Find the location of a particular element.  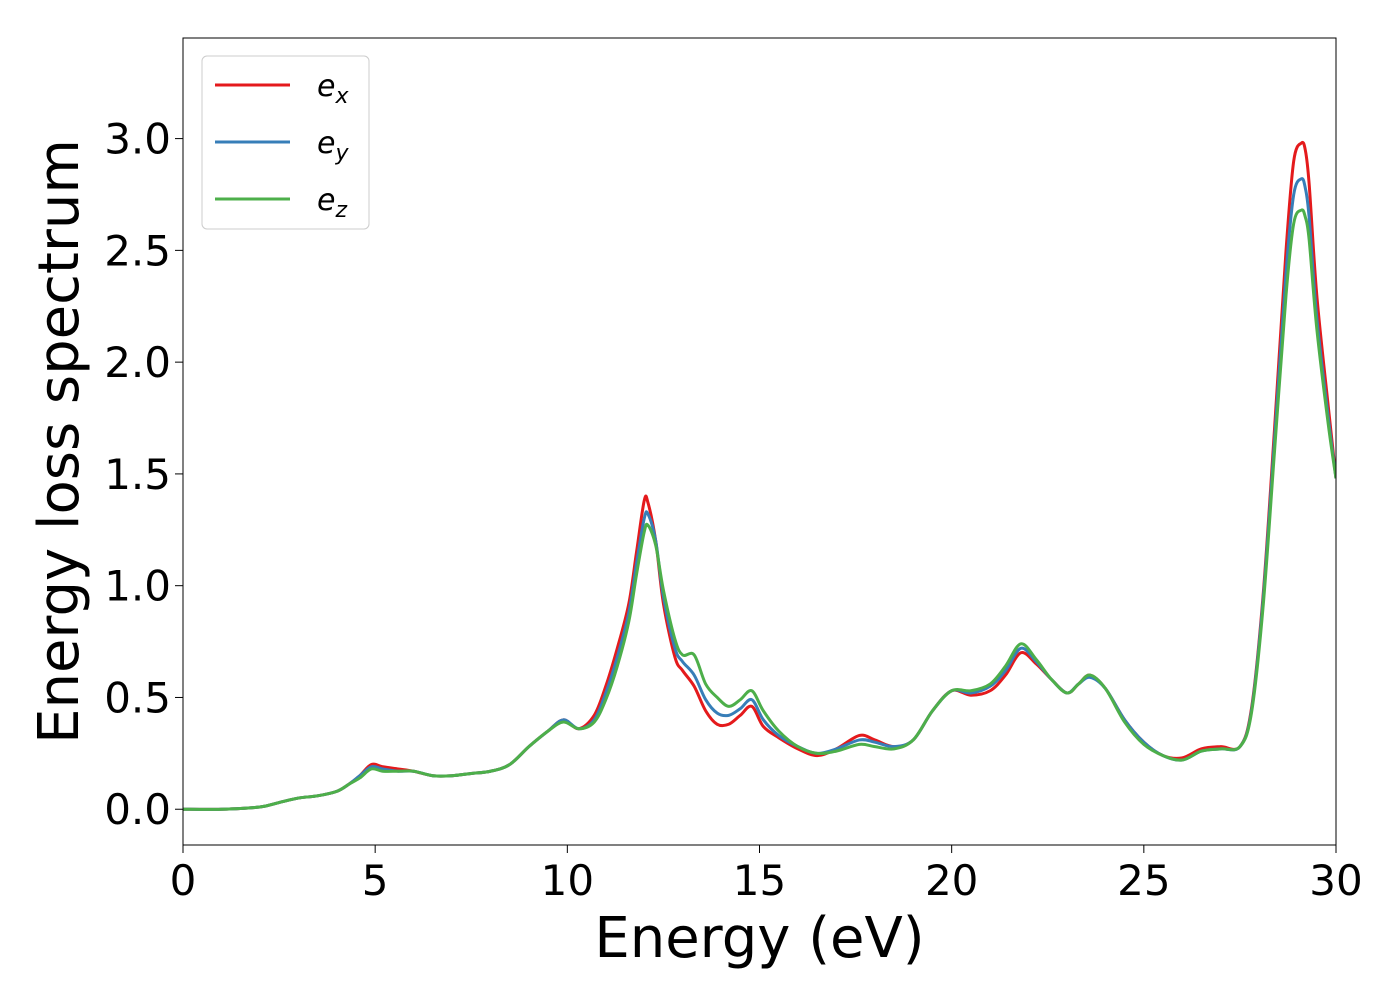

x-tick-label: 10 is located at coordinates (567, 880).